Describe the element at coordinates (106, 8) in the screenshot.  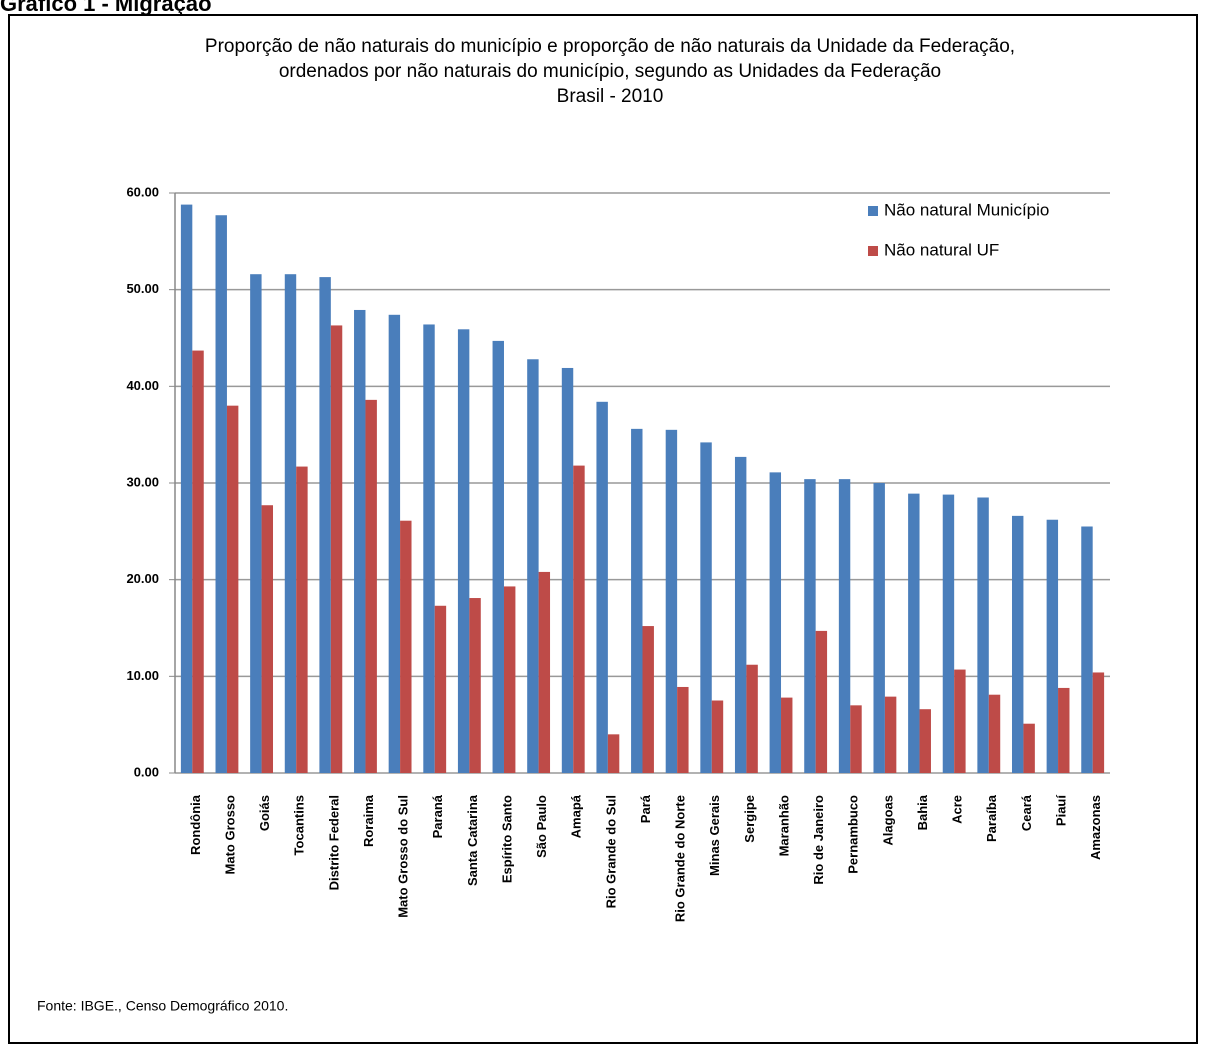
I see `heading: Gráfico 1 - Migração` at that location.